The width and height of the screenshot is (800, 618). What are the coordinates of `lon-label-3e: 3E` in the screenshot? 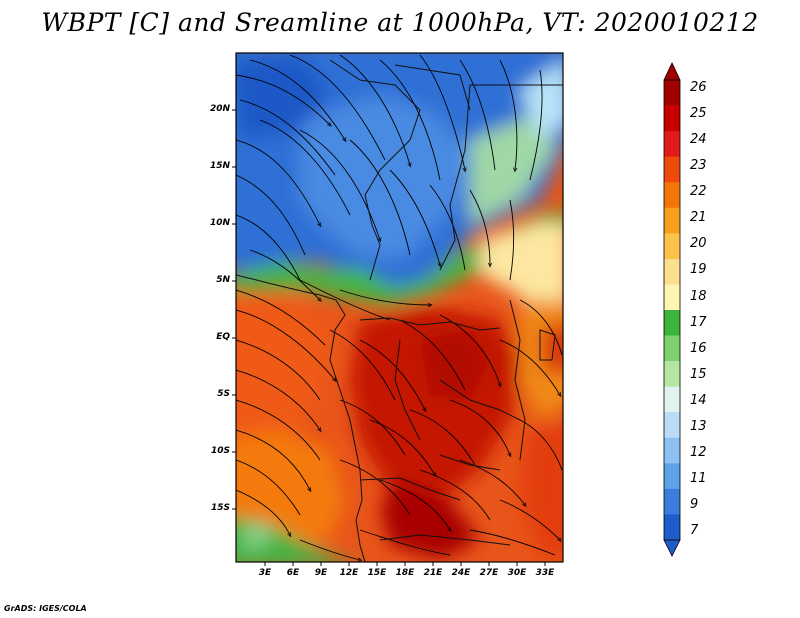 It's located at (265, 573).